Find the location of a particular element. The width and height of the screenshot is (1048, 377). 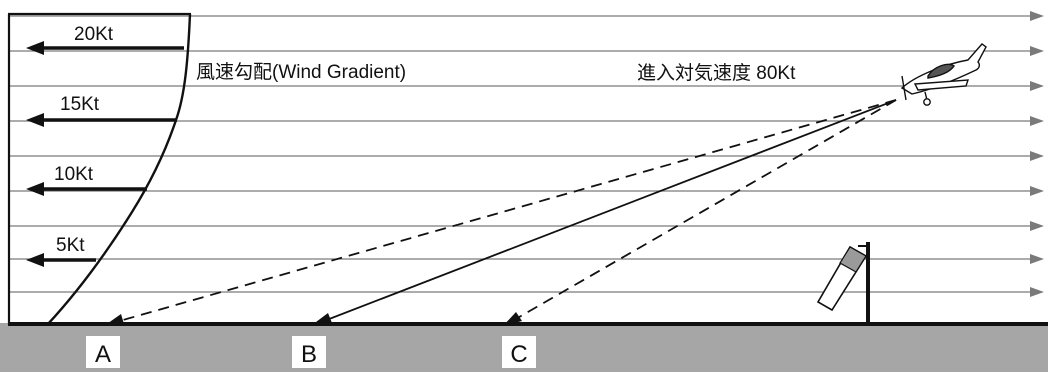

aircraft-icon is located at coordinates (943, 74).